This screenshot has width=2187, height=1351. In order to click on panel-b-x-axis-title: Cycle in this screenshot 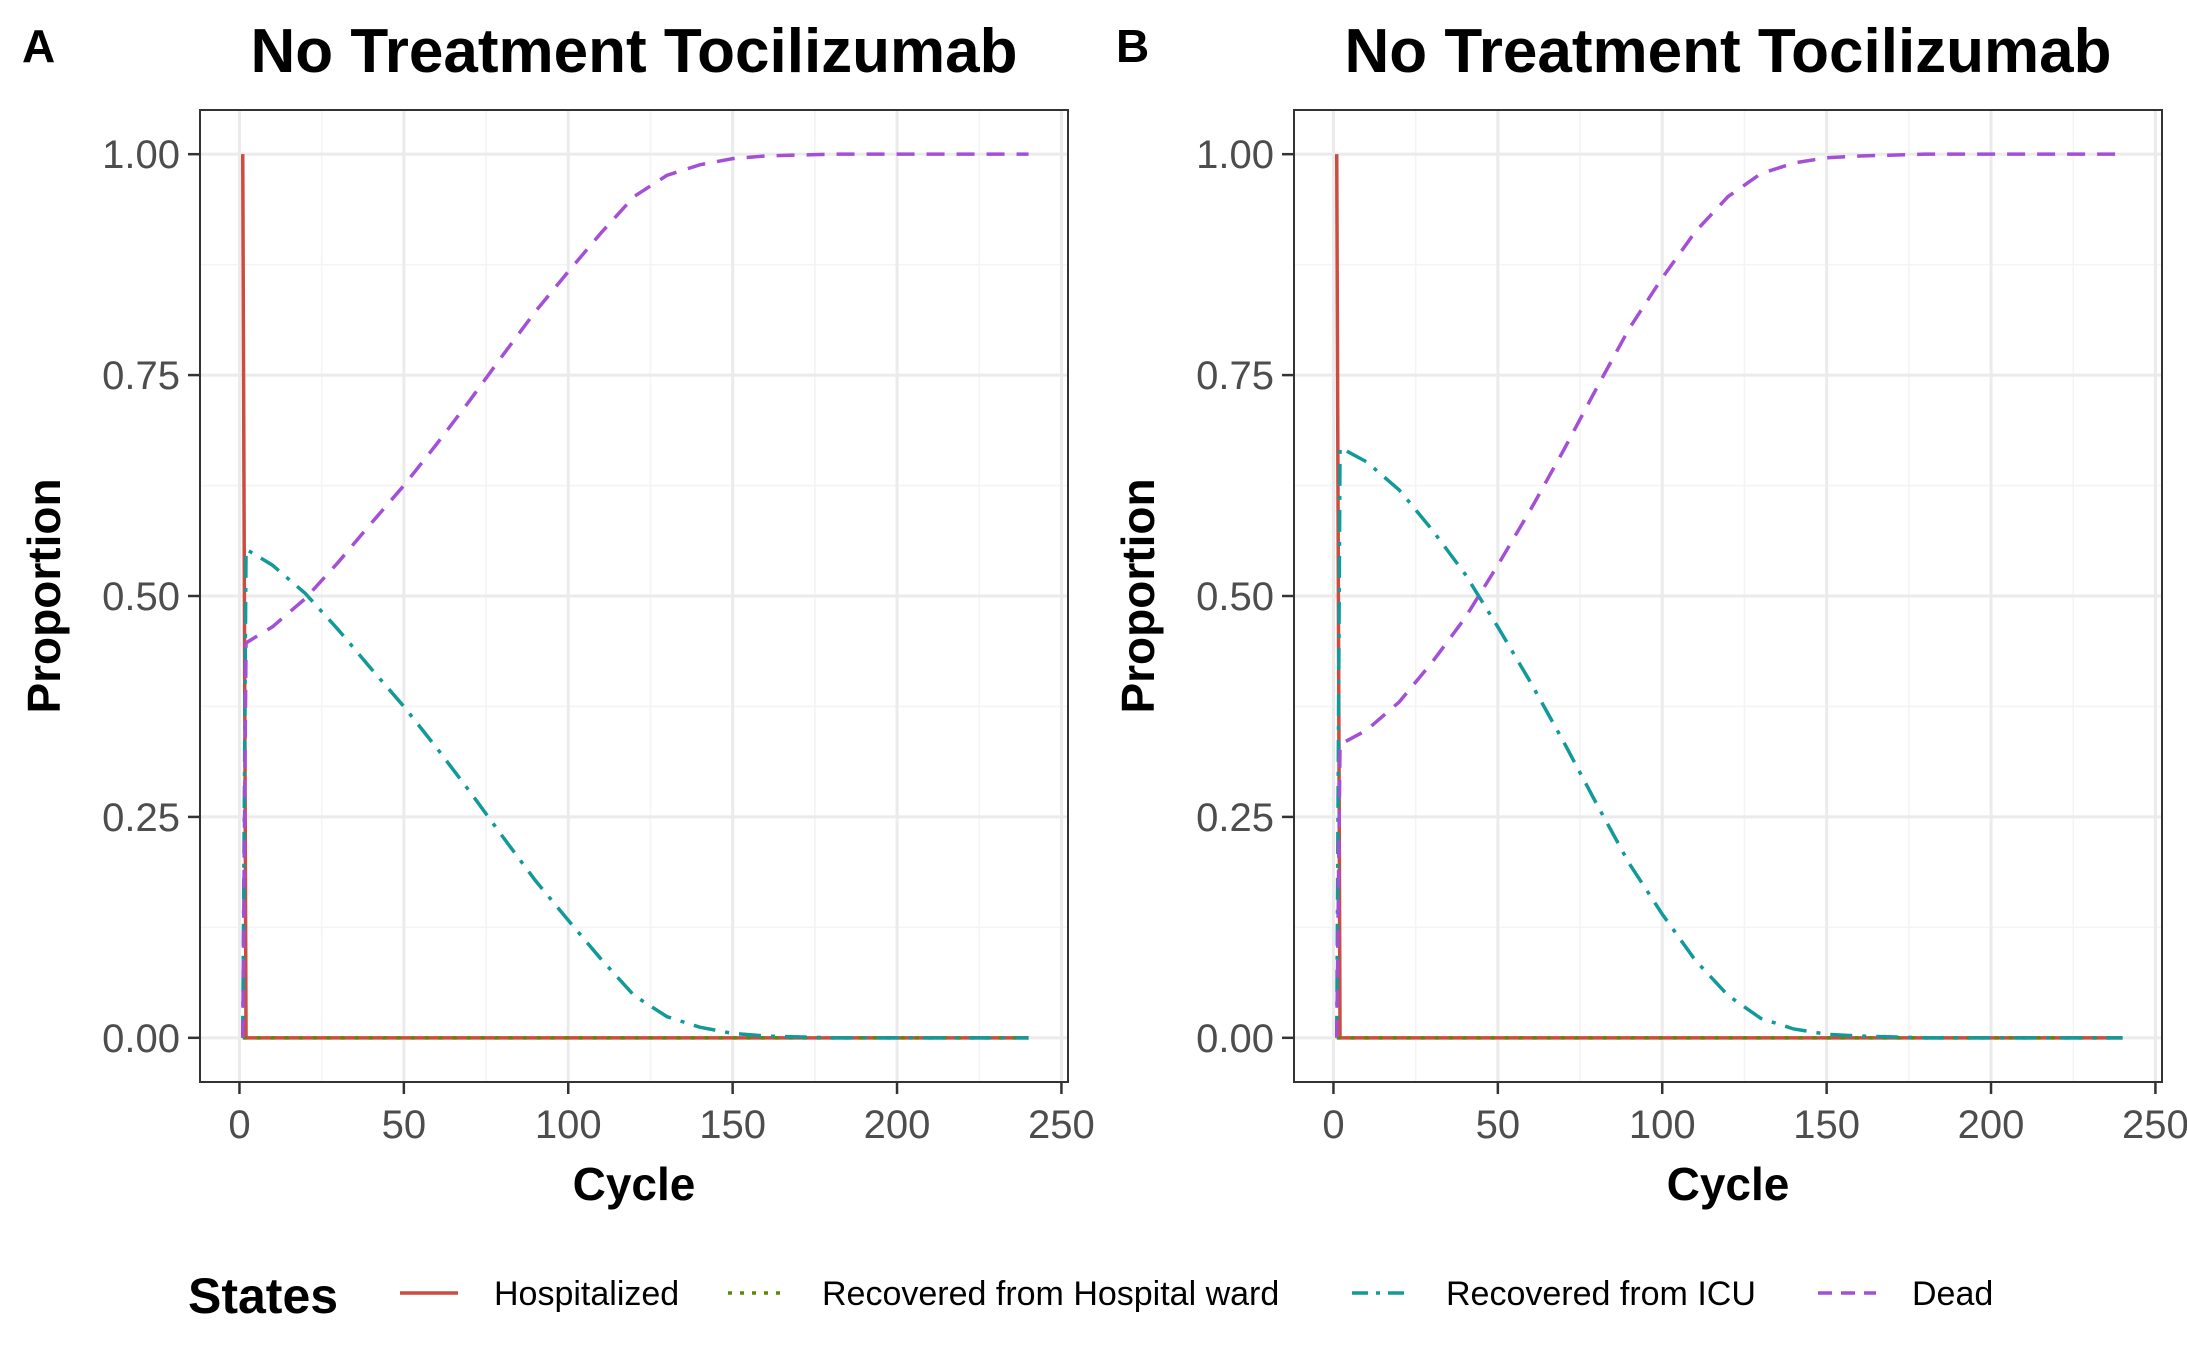, I will do `click(1728, 1184)`.